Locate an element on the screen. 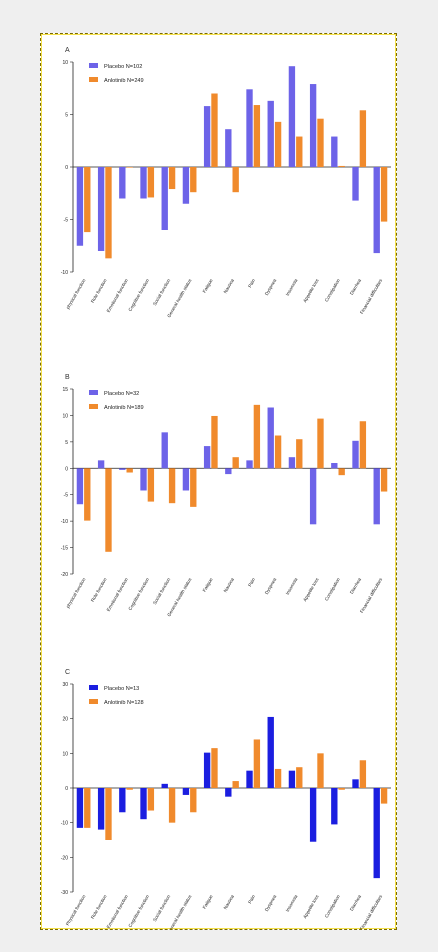 The height and width of the screenshot is (952, 438). category-label: Insomnia is located at coordinates (292, 903).